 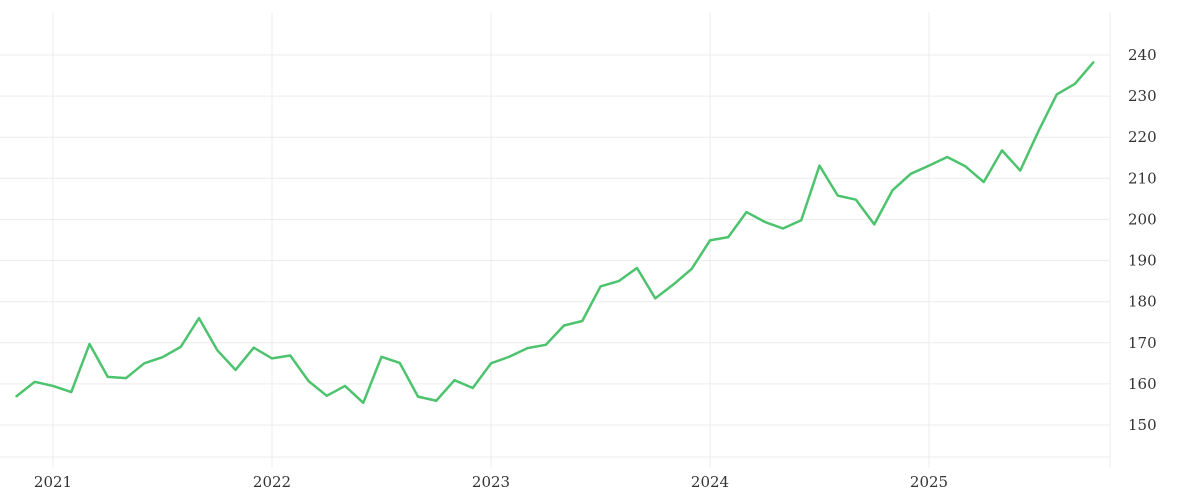 I want to click on x-tick-label-2023: 2023, so click(x=491, y=482).